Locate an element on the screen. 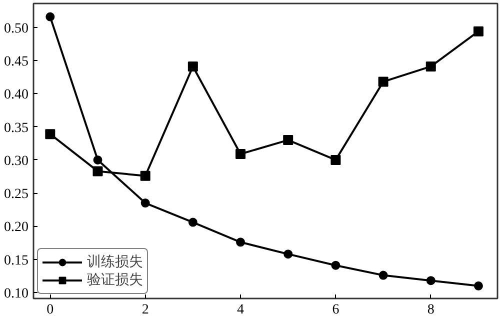 This screenshot has height=316, width=500. y-tick-label: 0.40 is located at coordinates (16, 95).